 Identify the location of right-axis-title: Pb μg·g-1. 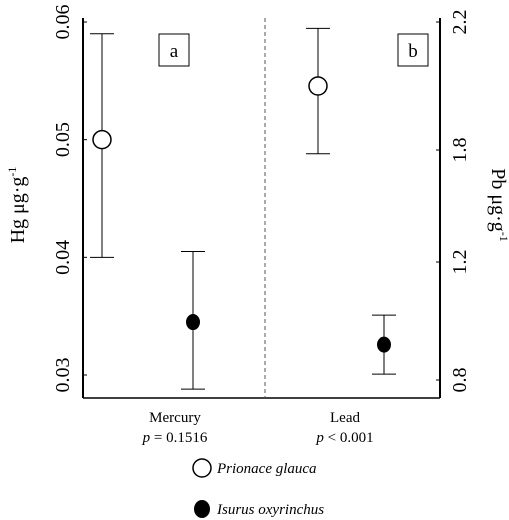
(498, 205).